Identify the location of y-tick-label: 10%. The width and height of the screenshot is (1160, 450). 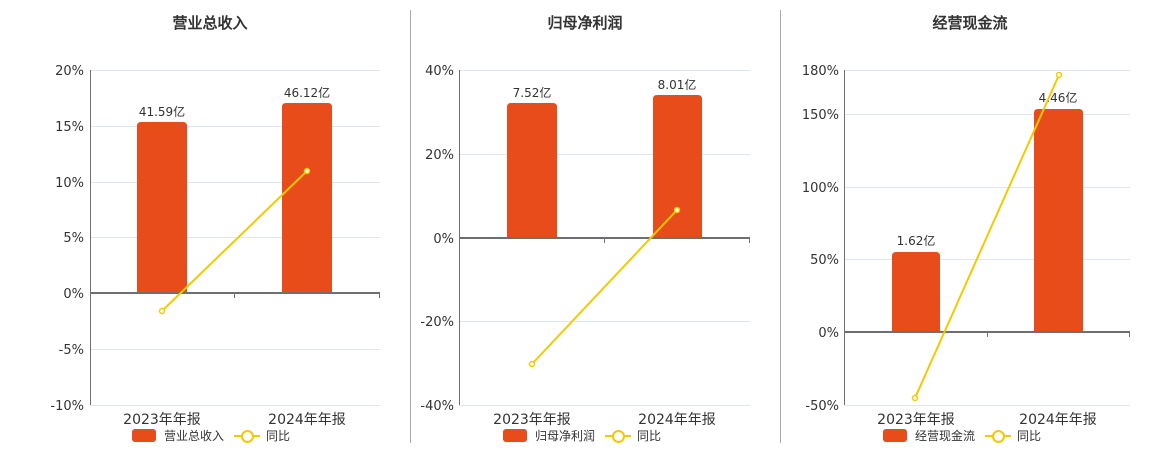
(69, 183).